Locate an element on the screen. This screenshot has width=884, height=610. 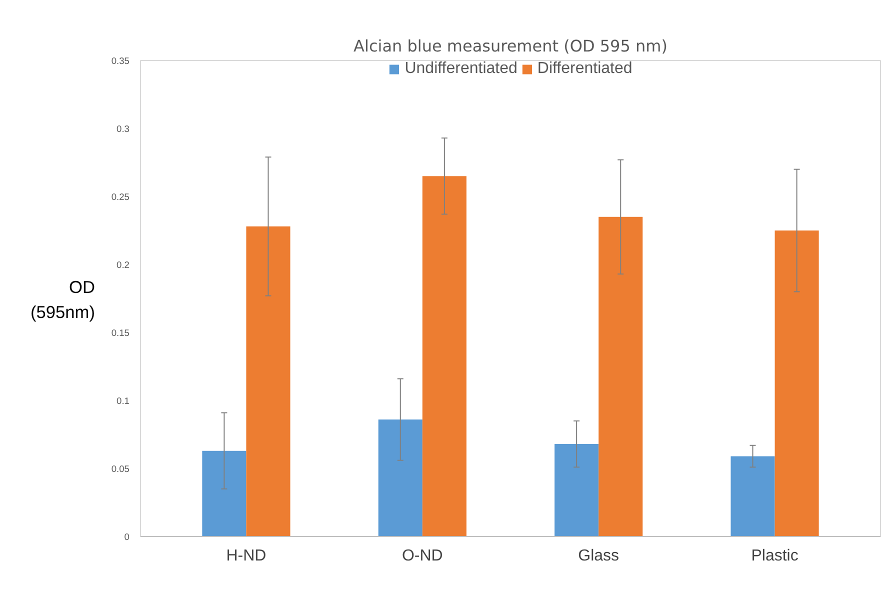
y-tick-label: 0.35 is located at coordinates (120, 61).